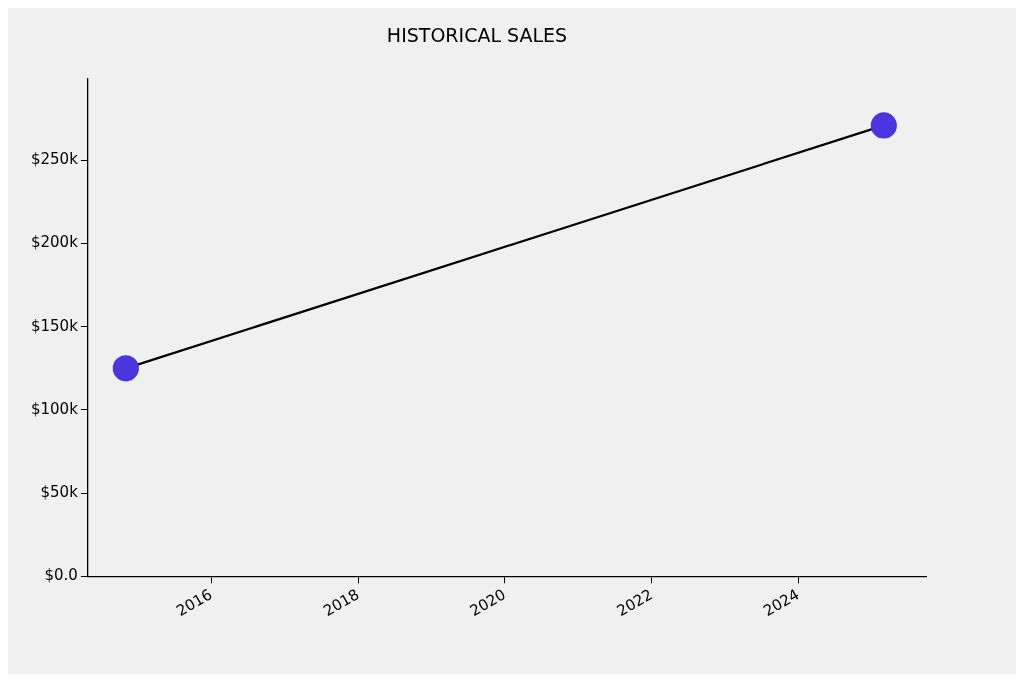  Describe the element at coordinates (54, 242) in the screenshot. I see `y-tick-label: $200k` at that location.